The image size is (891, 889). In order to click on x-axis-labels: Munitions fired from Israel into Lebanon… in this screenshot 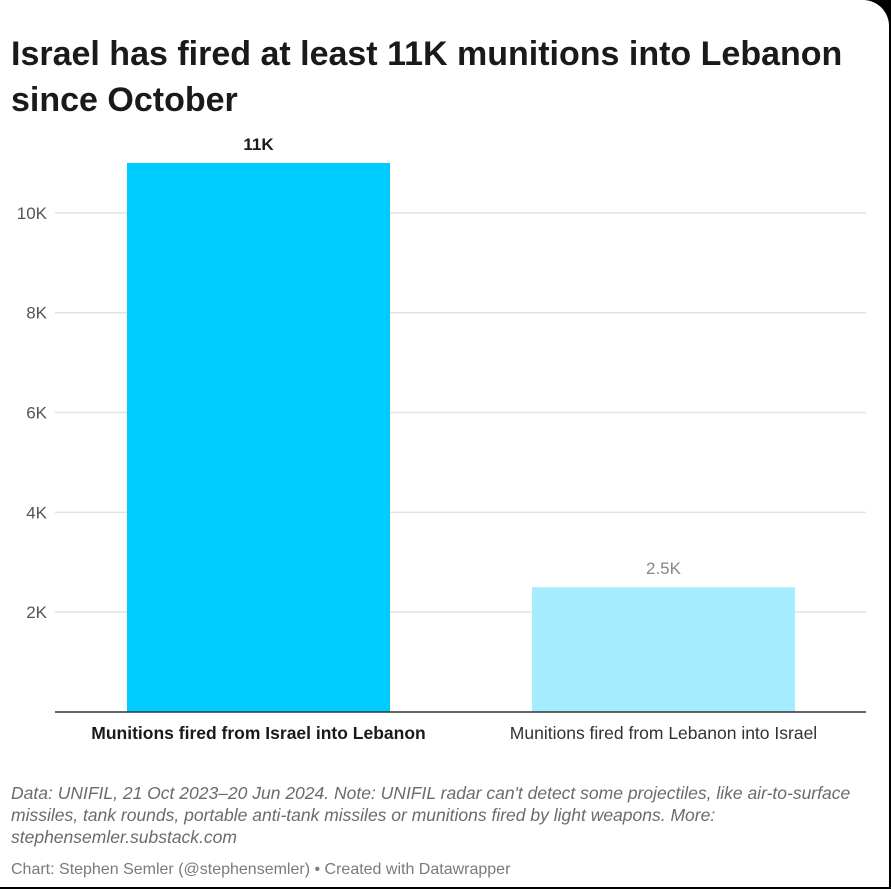, I will do `click(454, 733)`.